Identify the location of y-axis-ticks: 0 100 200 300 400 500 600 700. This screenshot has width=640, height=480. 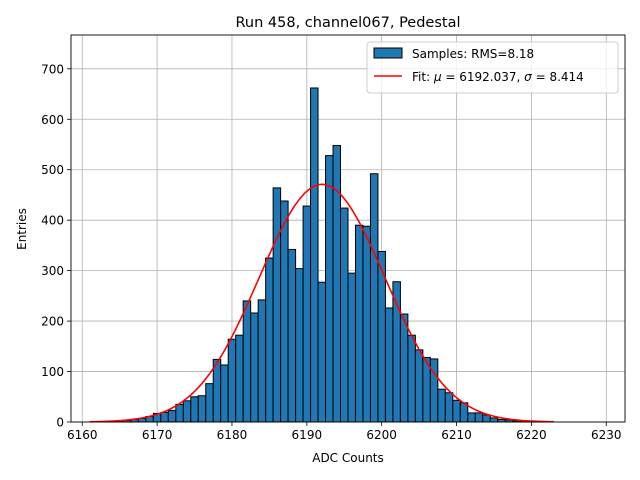
(56, 246).